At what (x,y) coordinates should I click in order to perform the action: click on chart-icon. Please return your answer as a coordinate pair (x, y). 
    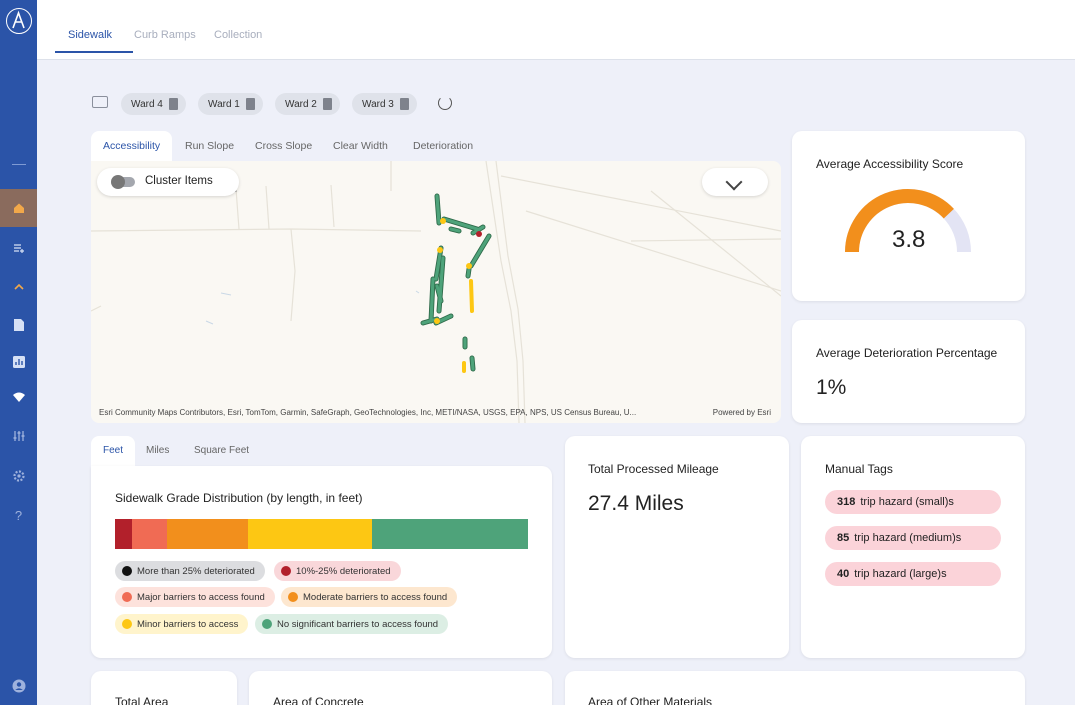
    Looking at the image, I should click on (18, 362).